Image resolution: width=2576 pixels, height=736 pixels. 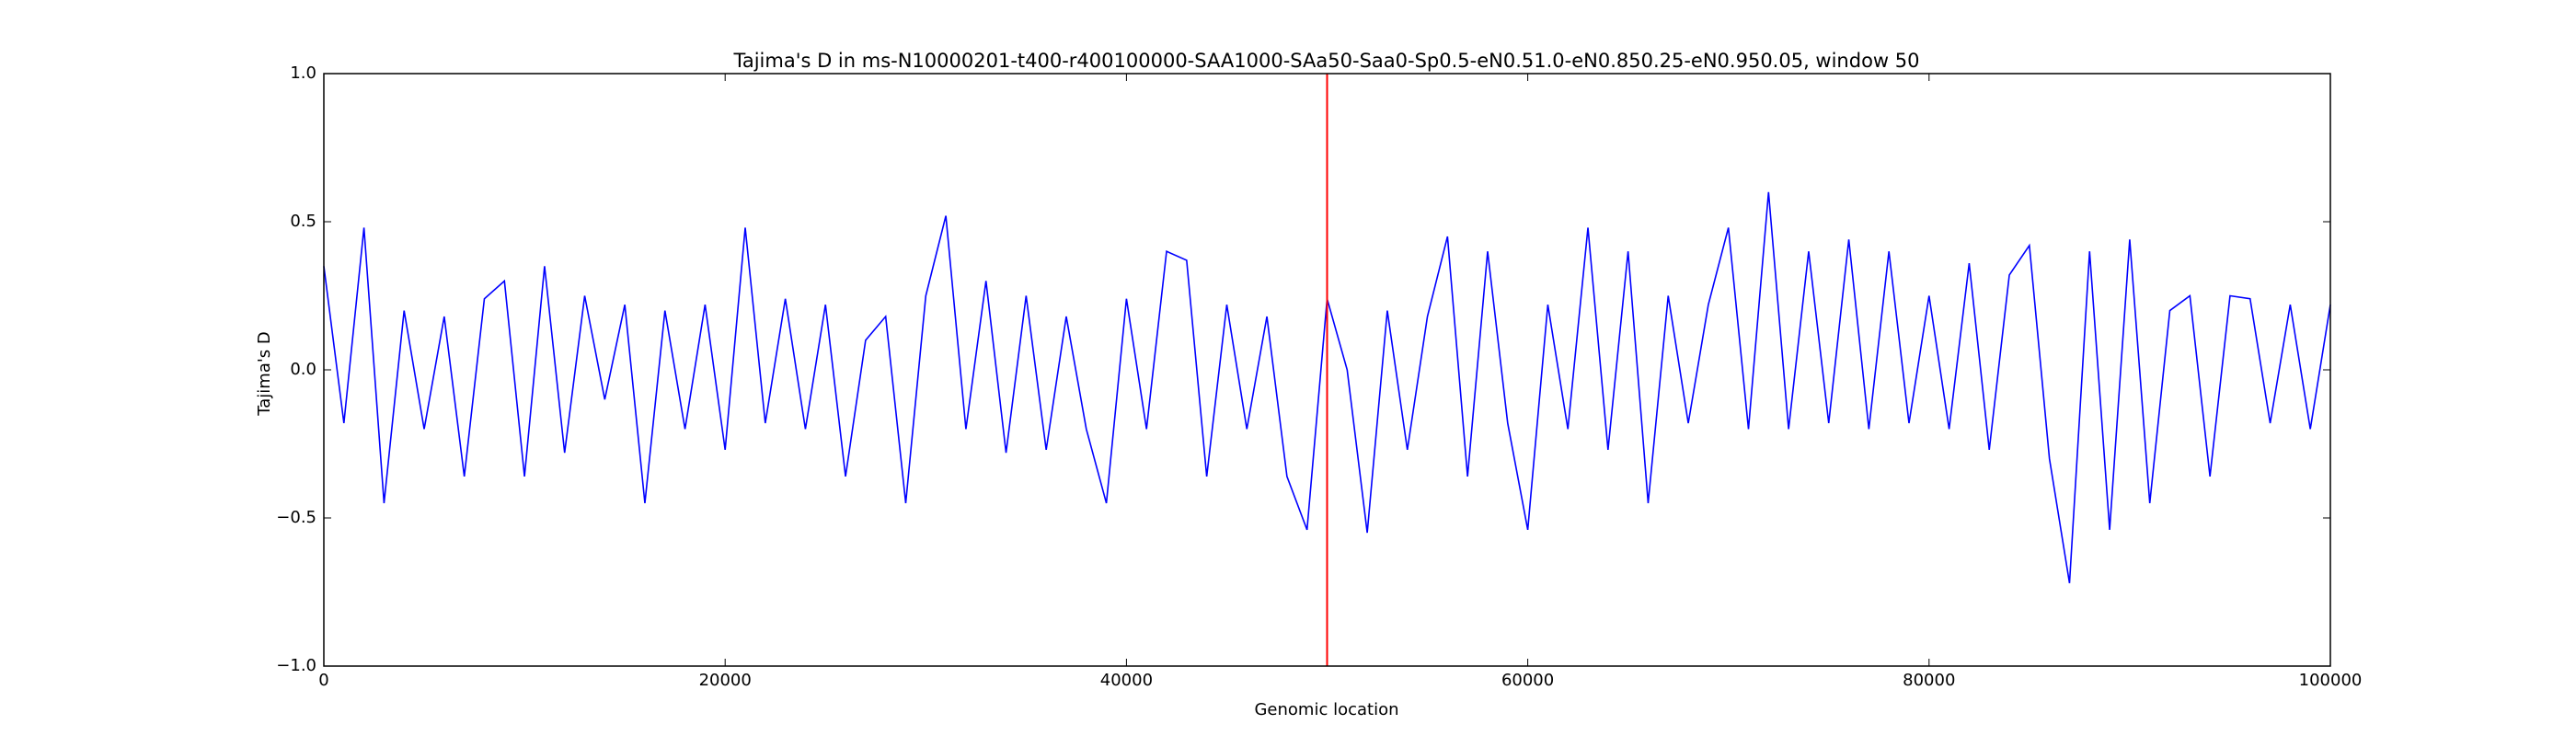 What do you see at coordinates (323, 680) in the screenshot?
I see `x-tick-label: 0` at bounding box center [323, 680].